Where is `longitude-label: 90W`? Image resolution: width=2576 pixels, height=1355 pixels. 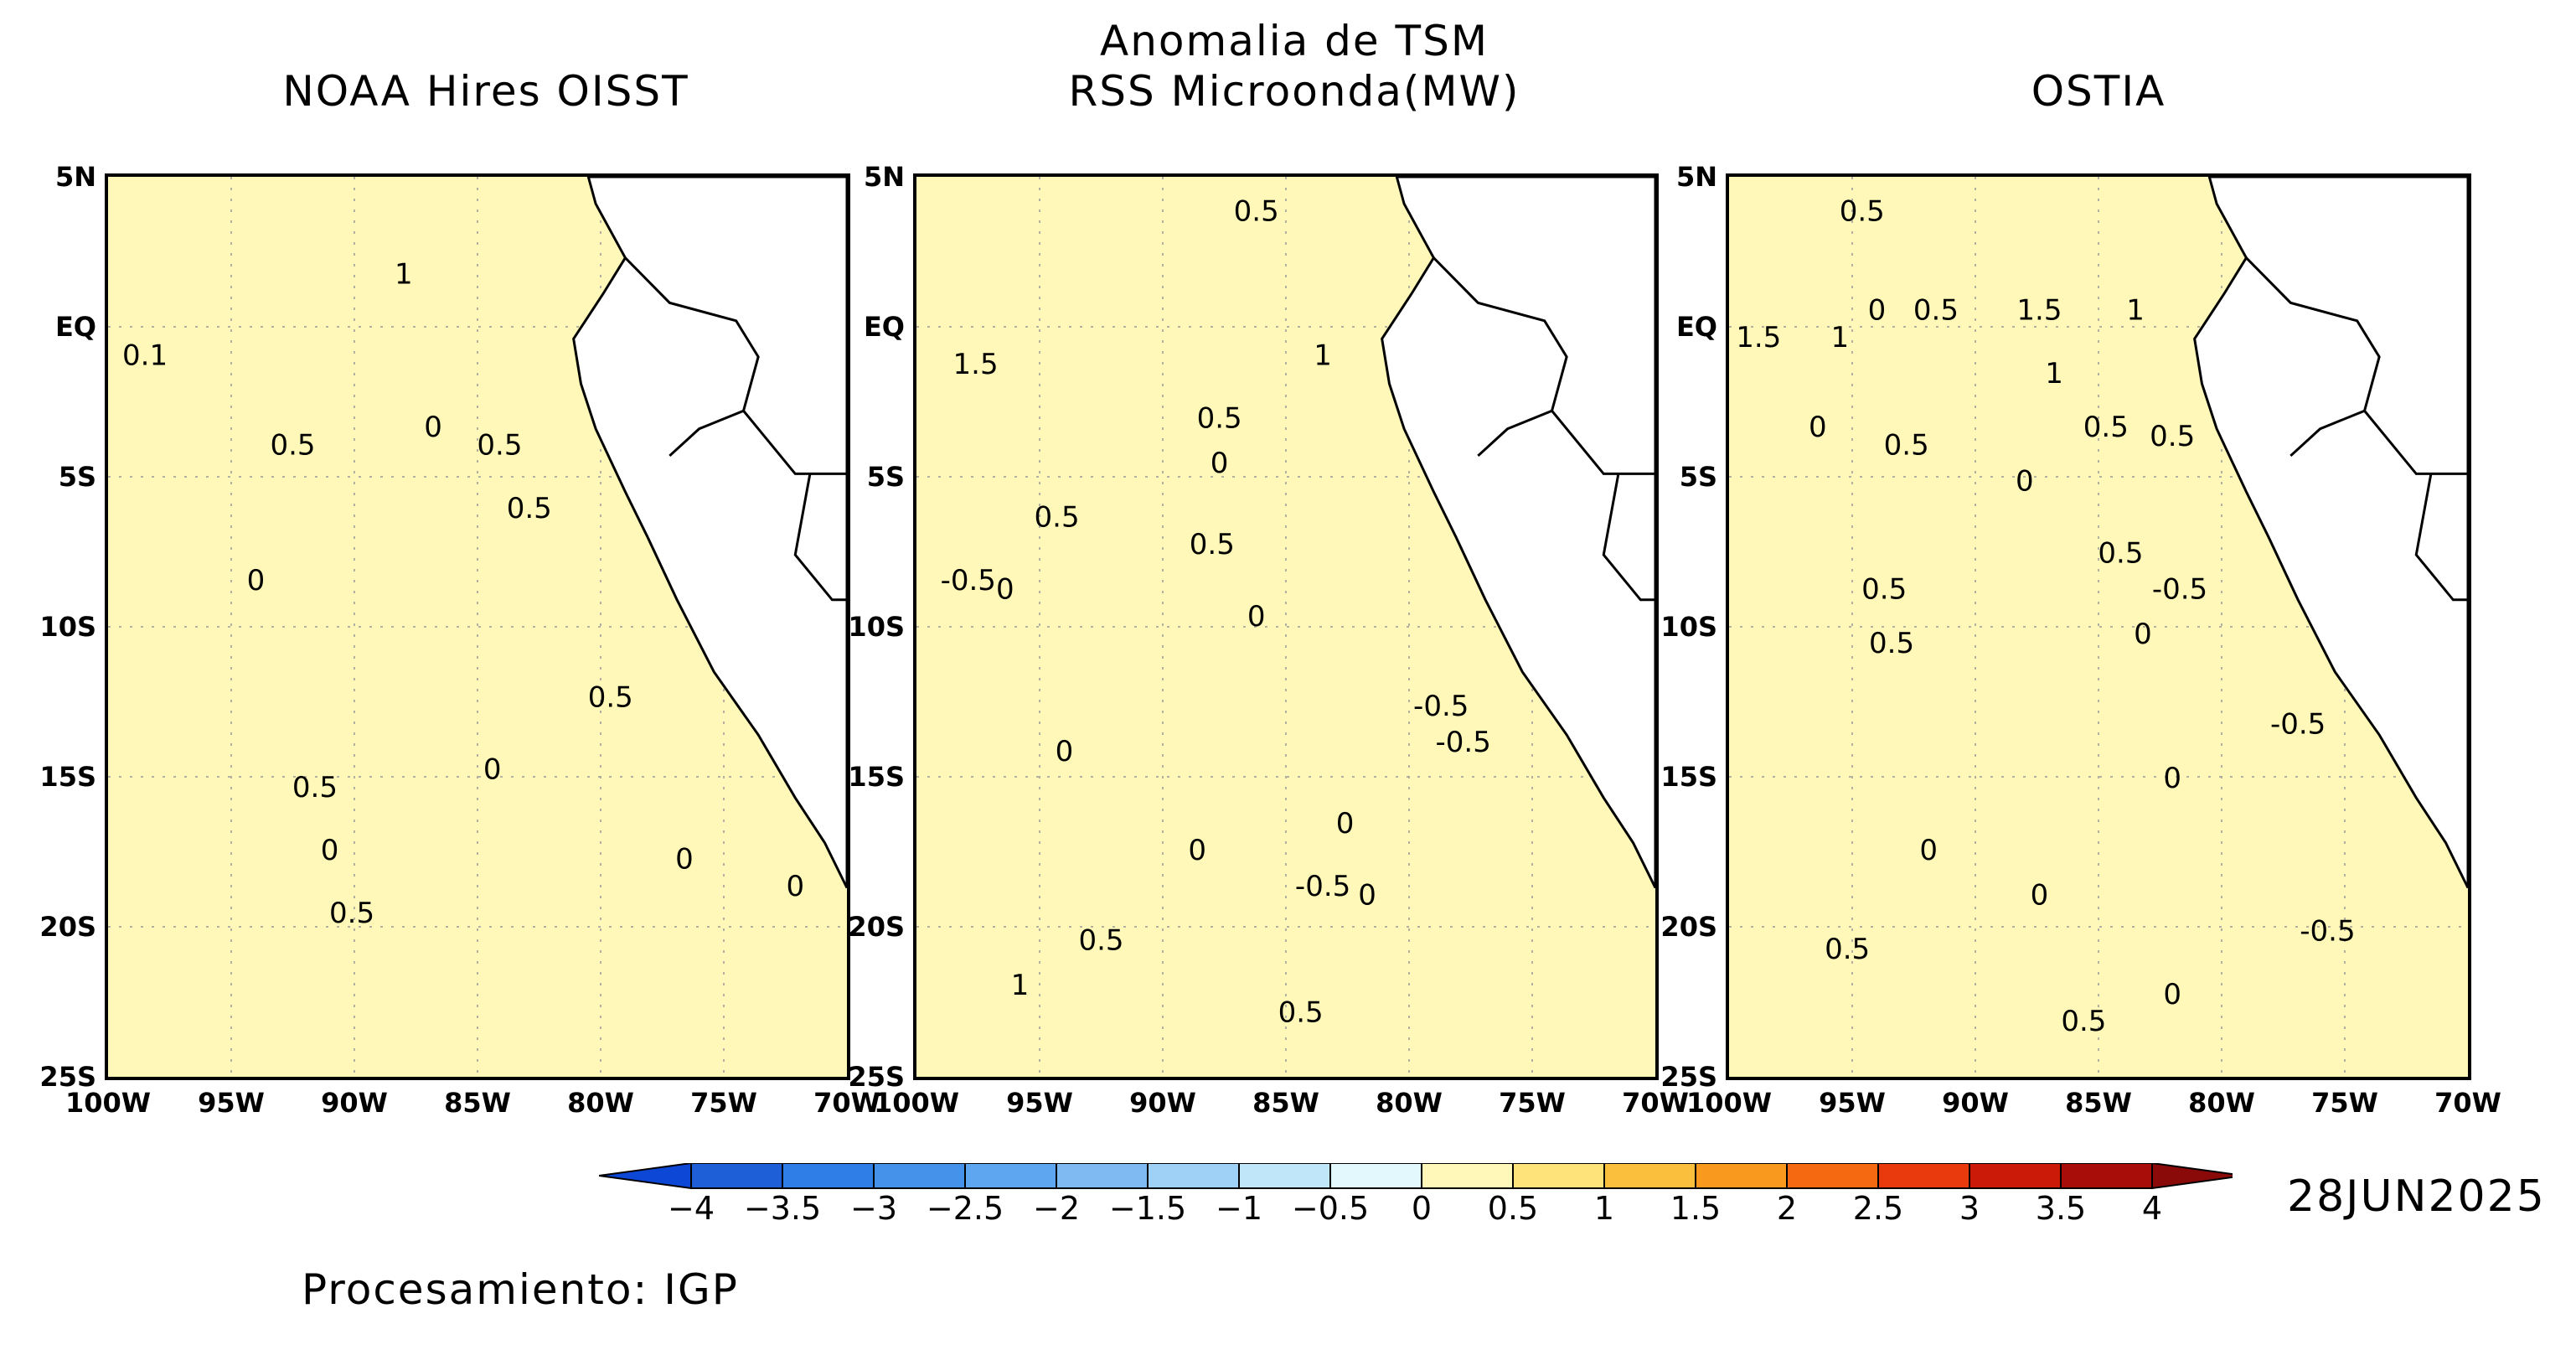
longitude-label: 90W is located at coordinates (1975, 1103).